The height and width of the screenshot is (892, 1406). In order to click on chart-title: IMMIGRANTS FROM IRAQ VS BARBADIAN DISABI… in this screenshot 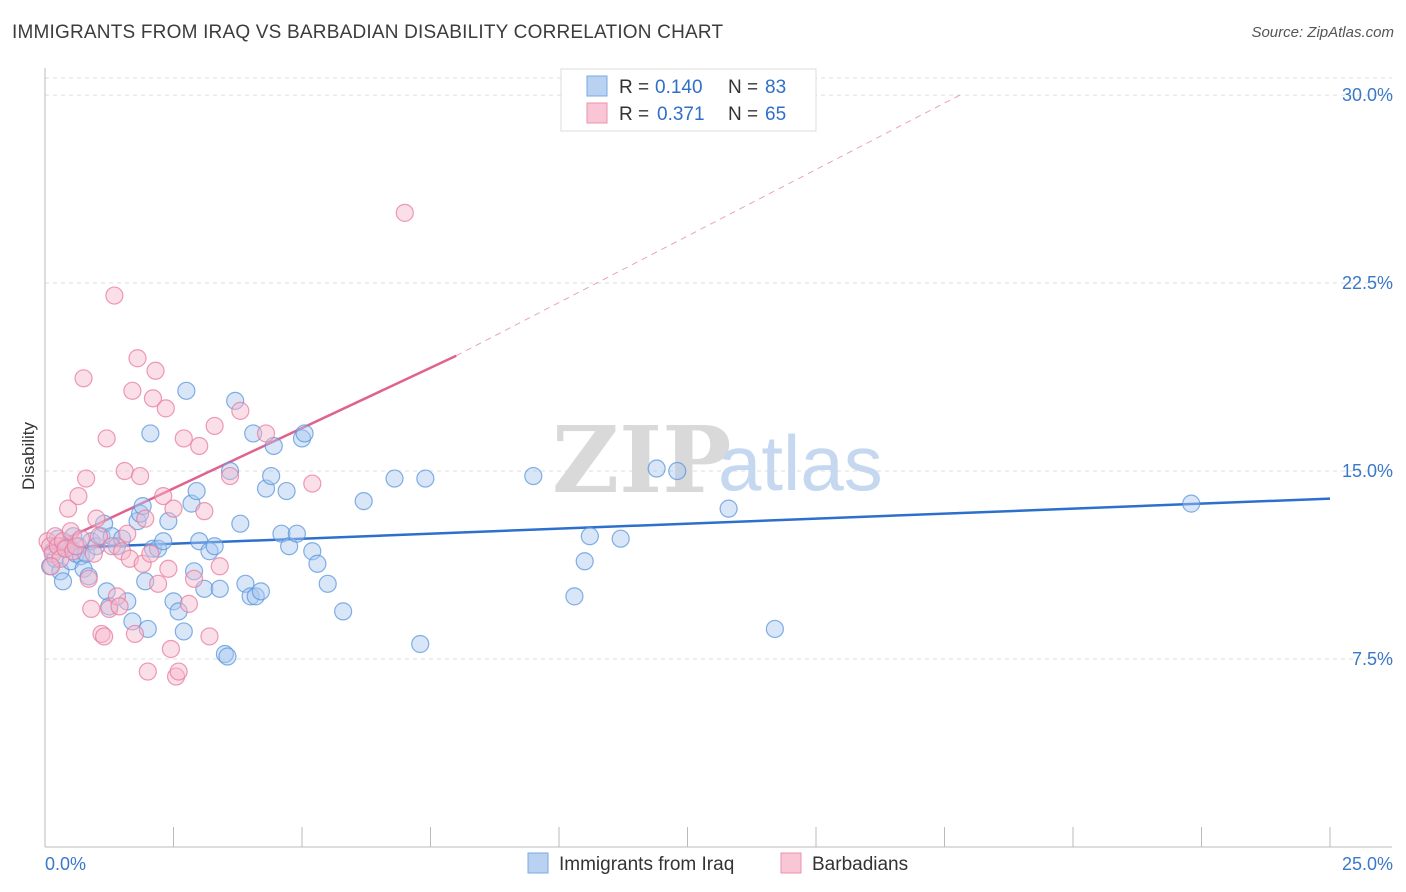, I will do `click(368, 32)`.